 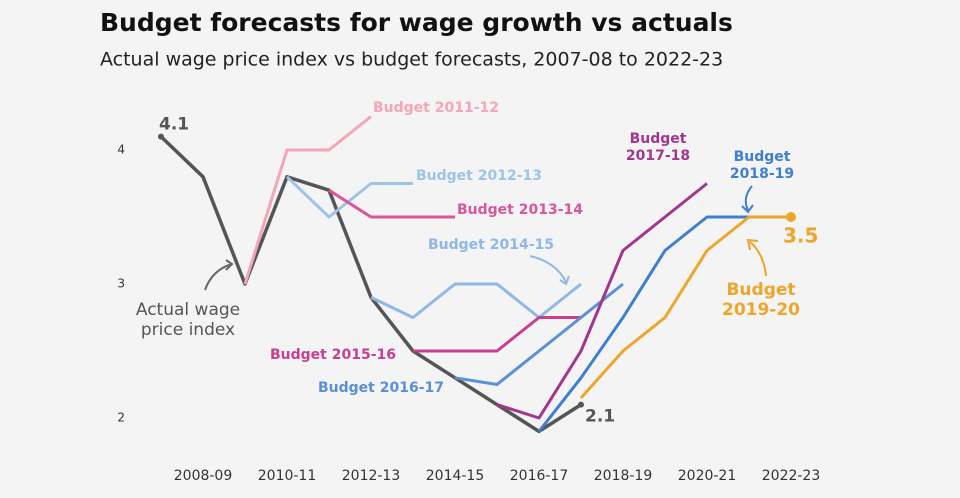 I want to click on series-label: Actual wage price index, so click(x=188, y=320).